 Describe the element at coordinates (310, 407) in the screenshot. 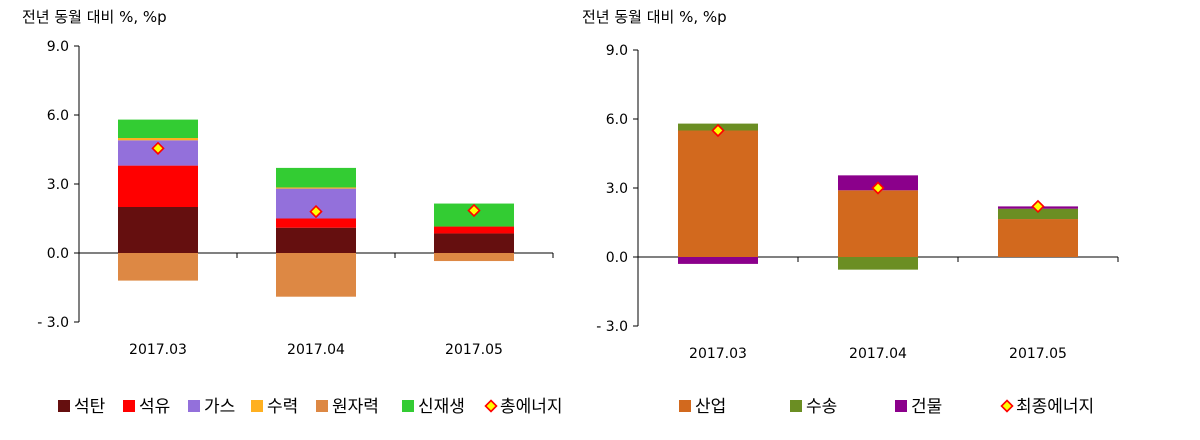

I see `legend: 석탄 석유 가스 수력 원자력 신재생 총에너지` at that location.